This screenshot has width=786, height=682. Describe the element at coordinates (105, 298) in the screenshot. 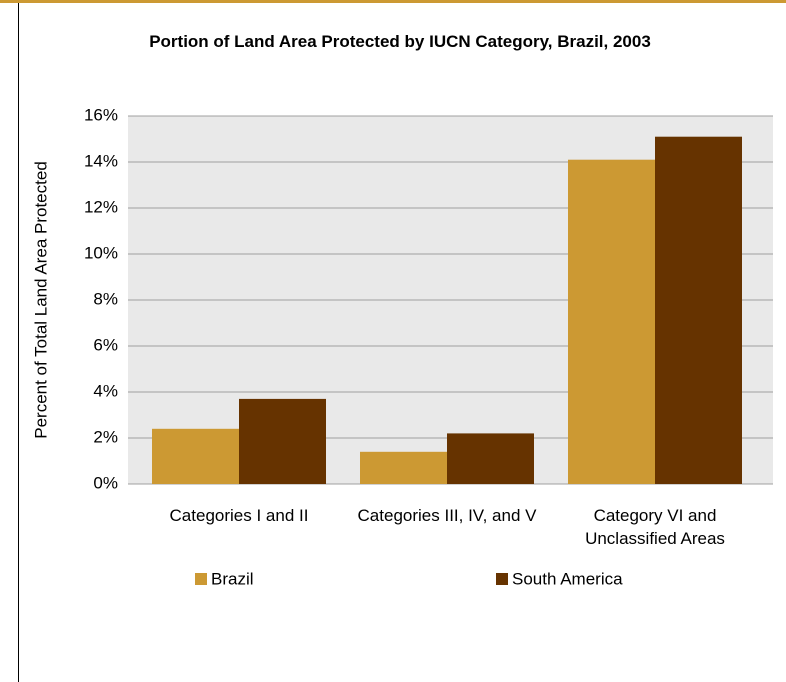

I see `y-tick-label: 8%` at that location.